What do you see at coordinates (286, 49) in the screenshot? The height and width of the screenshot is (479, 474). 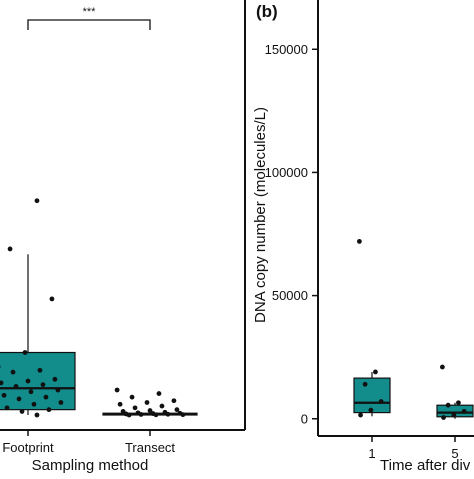 I see `y-tick-label: 150000` at bounding box center [286, 49].